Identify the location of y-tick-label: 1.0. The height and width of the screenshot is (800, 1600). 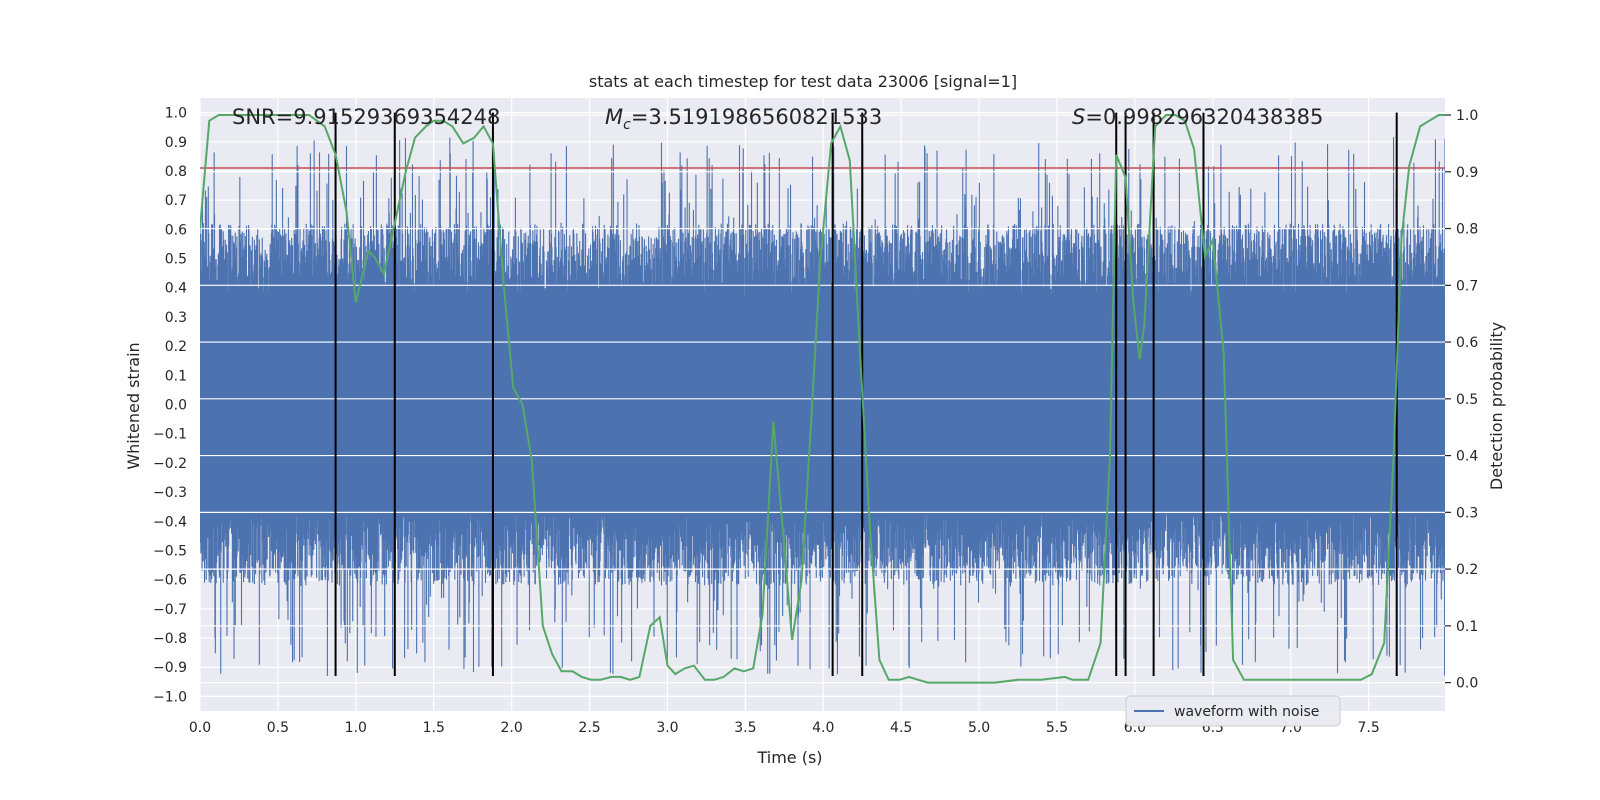
(176, 114).